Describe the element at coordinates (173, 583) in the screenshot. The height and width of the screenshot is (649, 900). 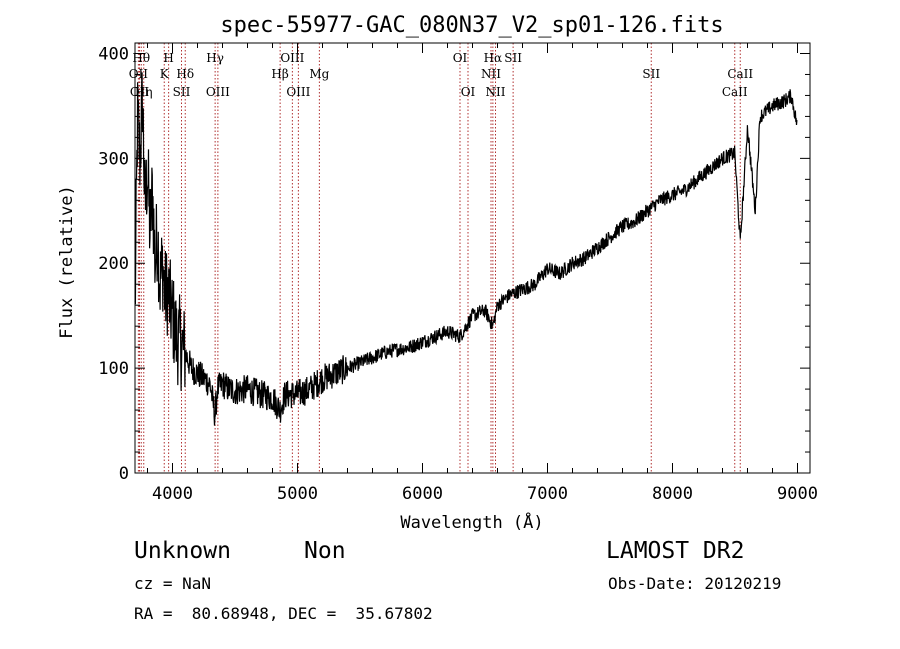
I see `redshift-cz: cz = NaN` at that location.